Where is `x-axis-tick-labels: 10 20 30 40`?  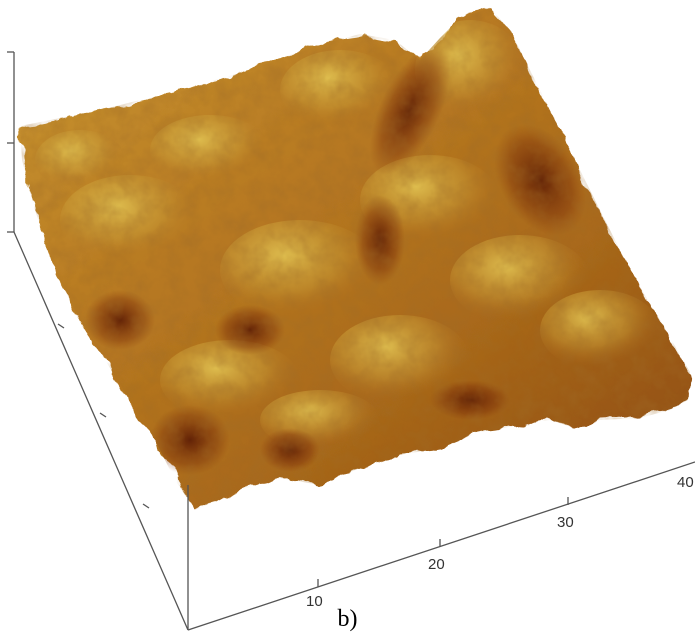 x-axis-tick-labels: 10 20 30 40 is located at coordinates (500, 542).